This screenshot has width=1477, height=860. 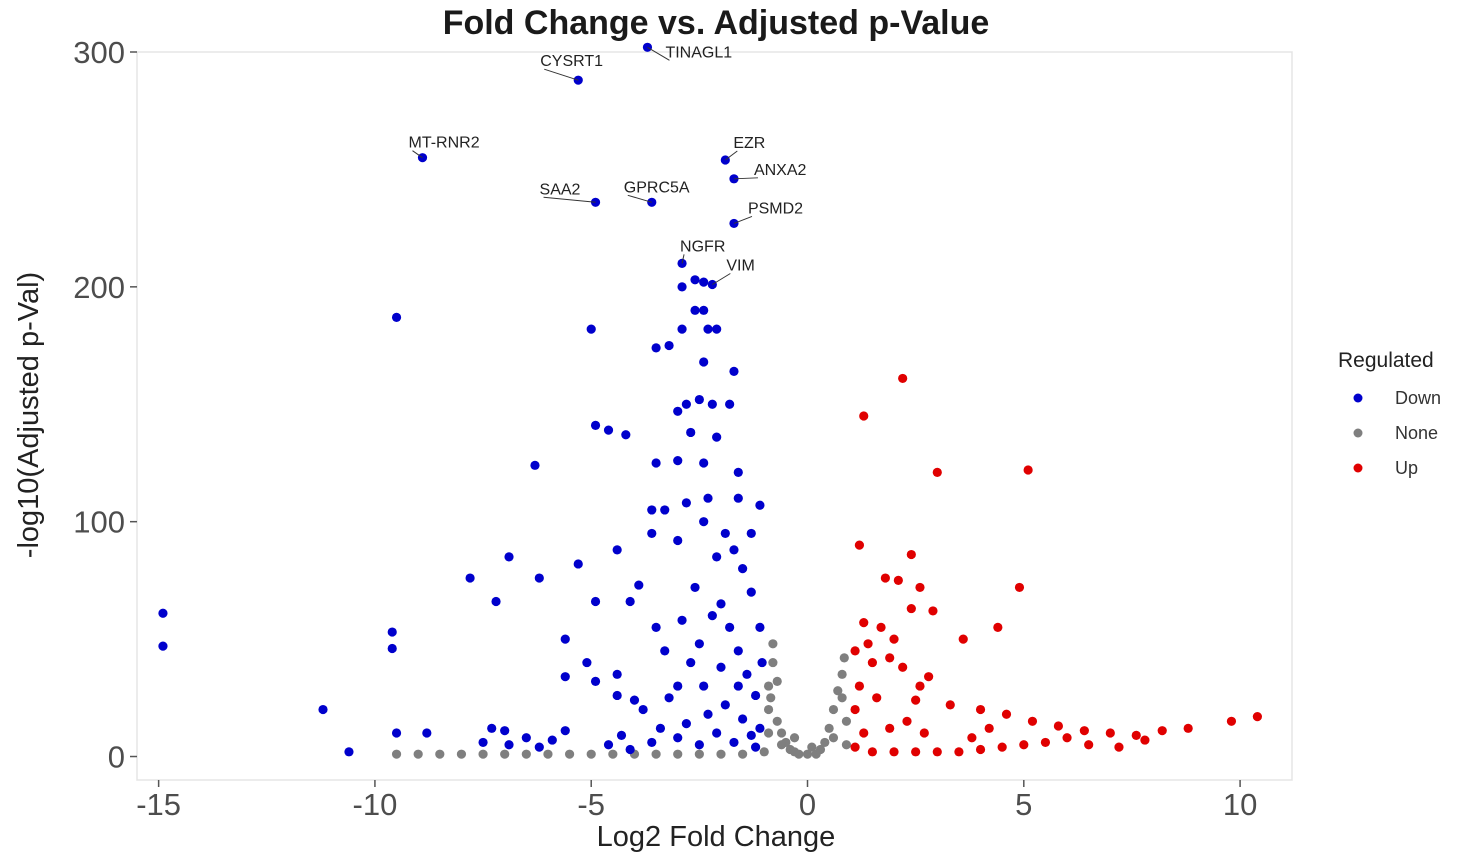 I want to click on gene-label: PSMD2, so click(x=775, y=208).